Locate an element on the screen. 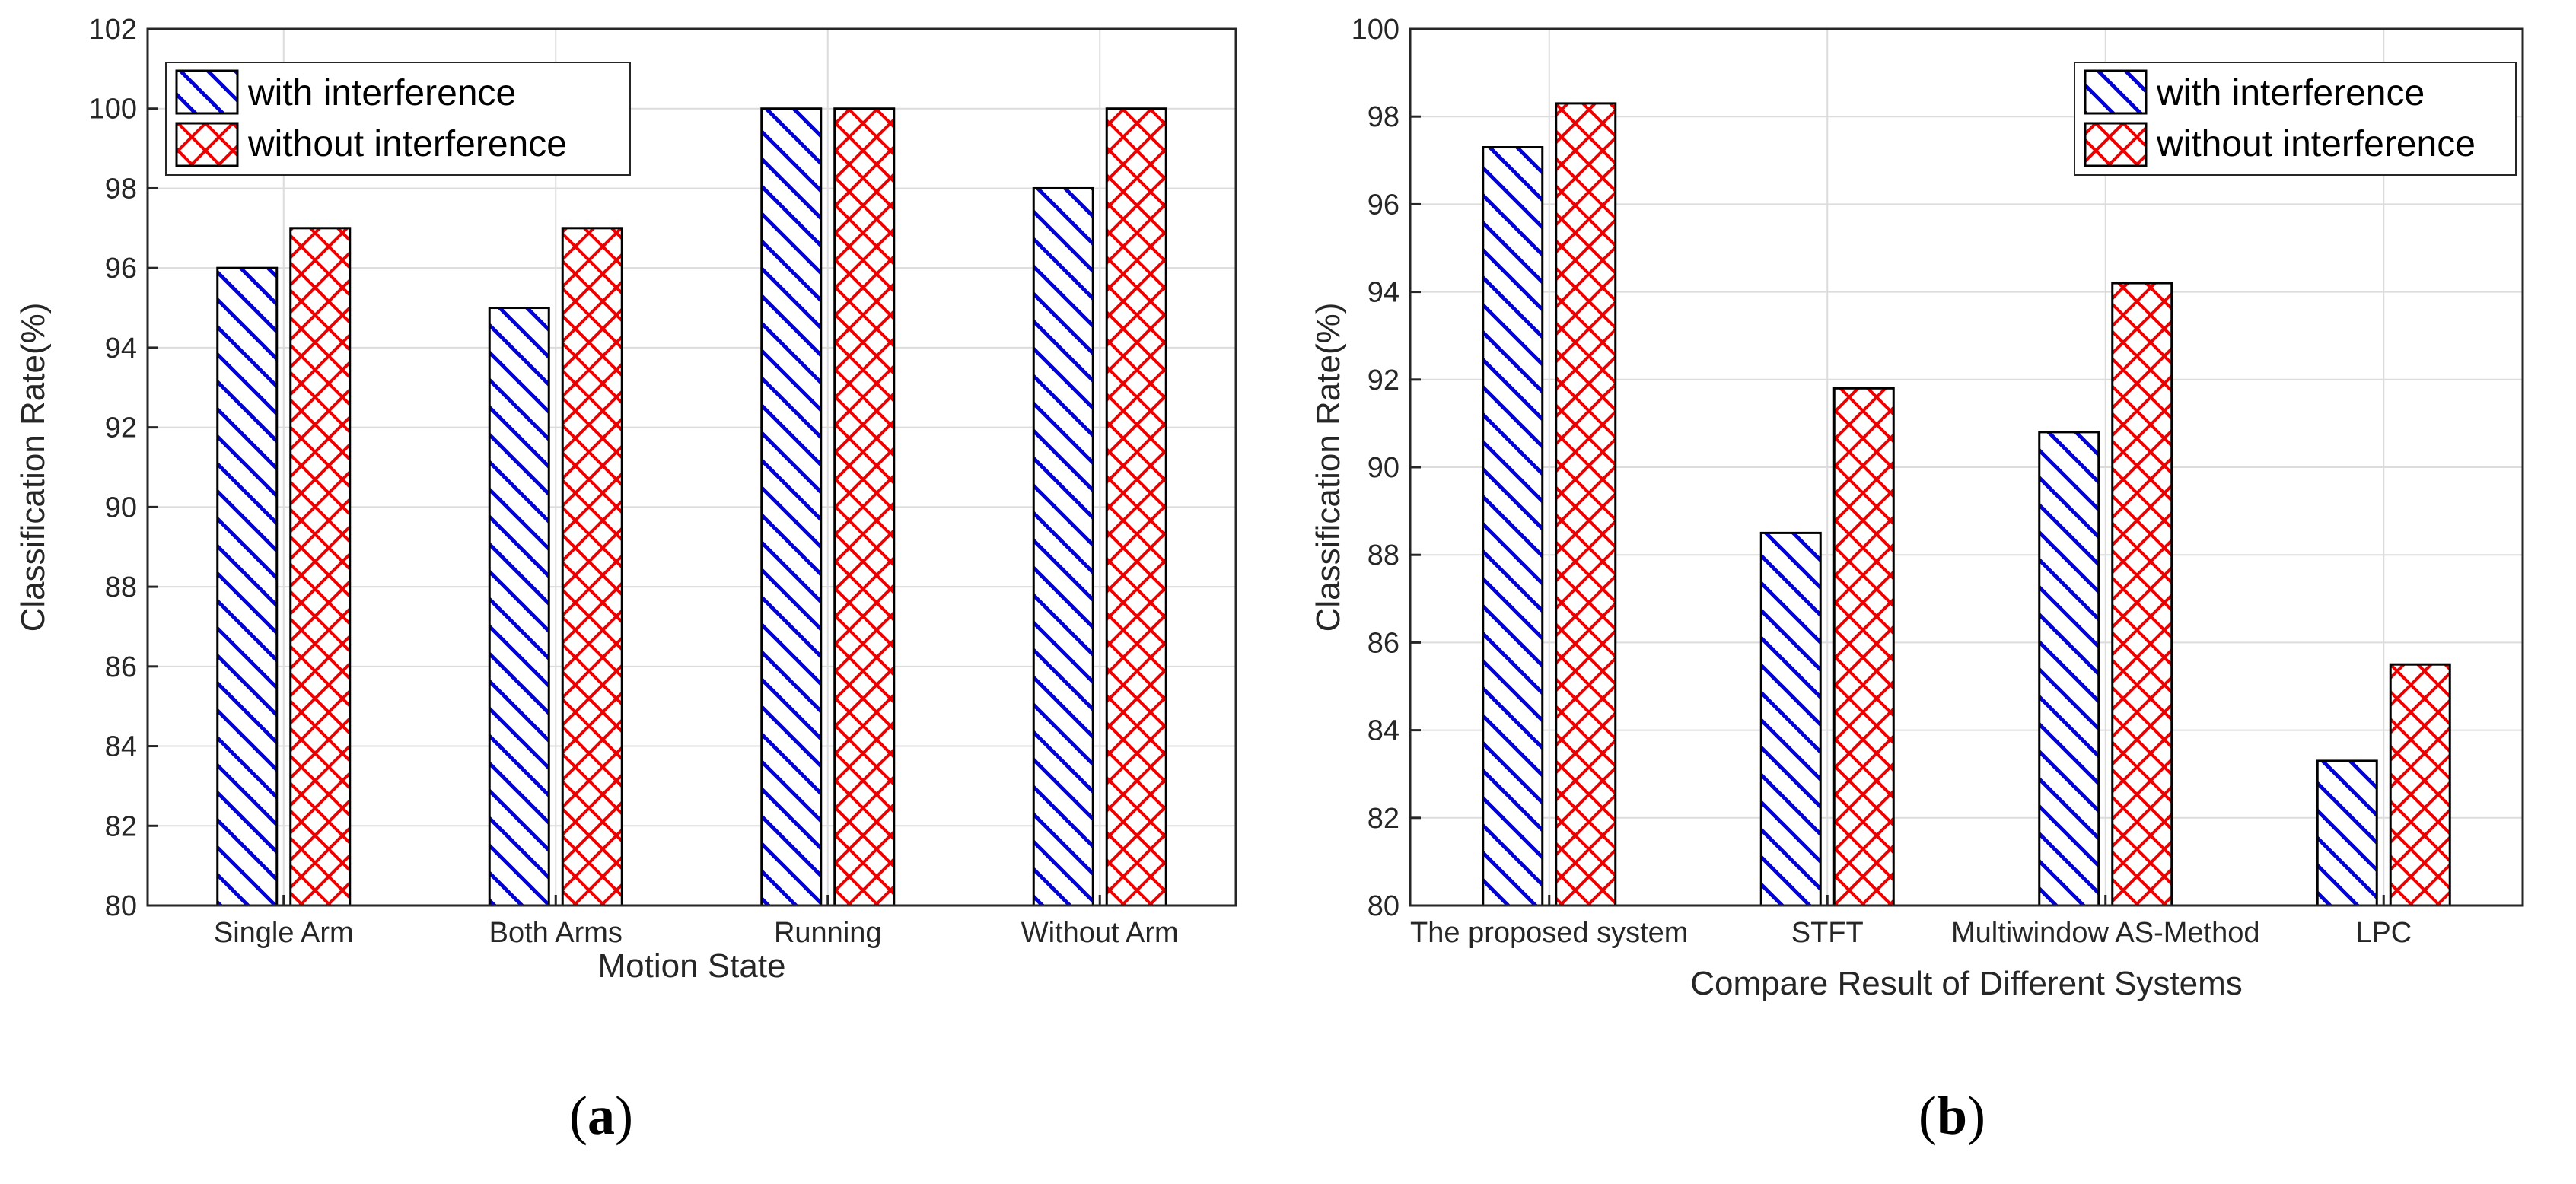 The image size is (2576, 1184). chart-b-legend-swatch-without is located at coordinates (2116, 144).